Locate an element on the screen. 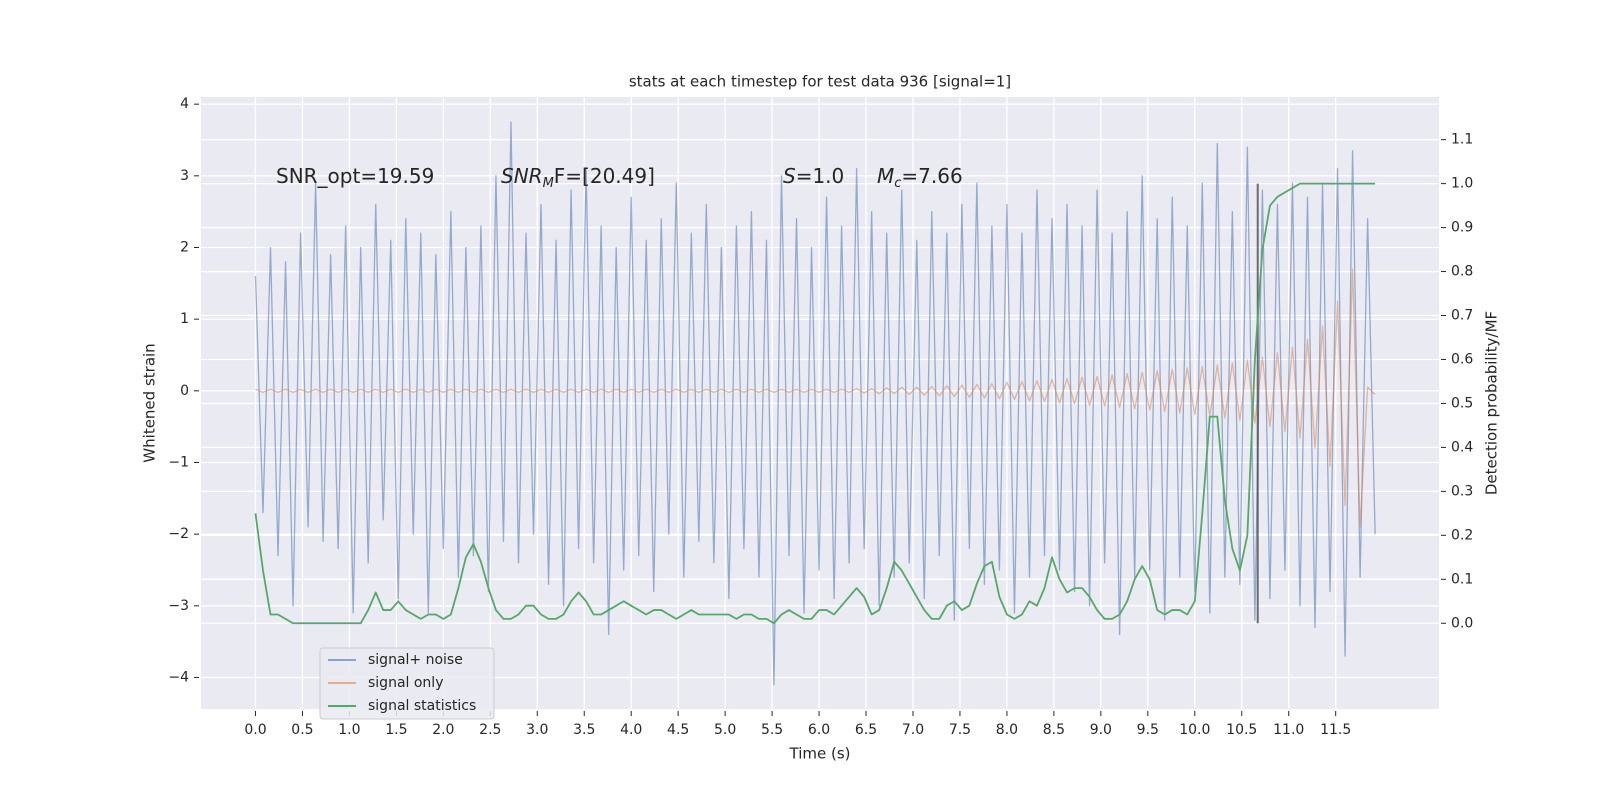  x-tick-label: 11.5 is located at coordinates (1335, 730).